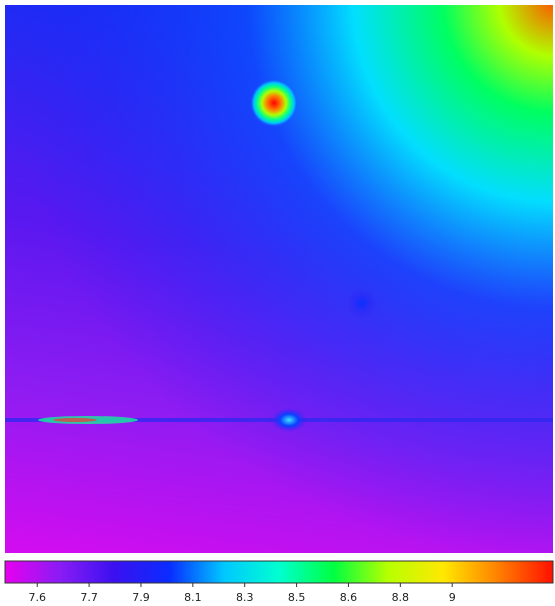 The width and height of the screenshot is (555, 606). Describe the element at coordinates (279, 582) in the screenshot. I see `colorbar: 7.6 7.7 7.9 8.1 8.3 8.5 8.6 8.8 9` at that location.